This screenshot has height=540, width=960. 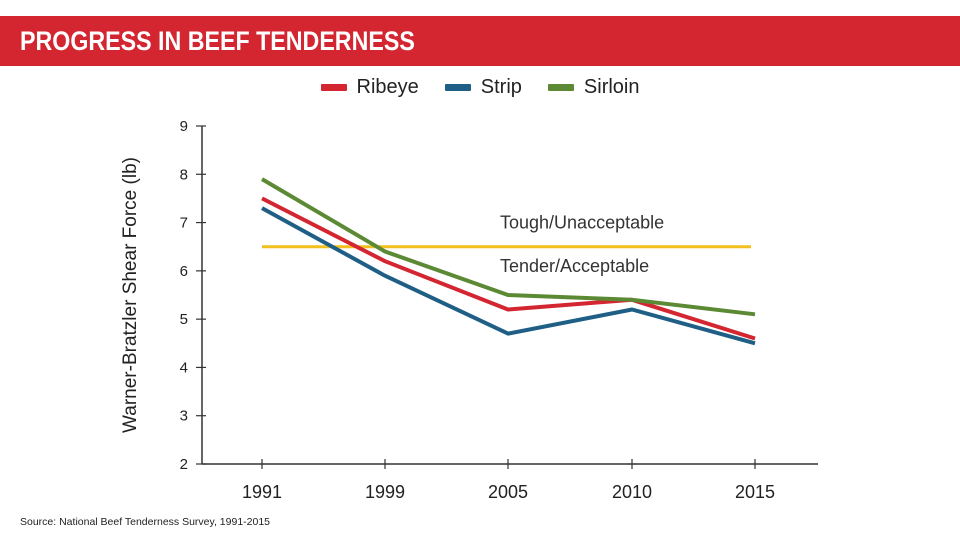 I want to click on y-tick-label: 5, so click(x=184, y=319).